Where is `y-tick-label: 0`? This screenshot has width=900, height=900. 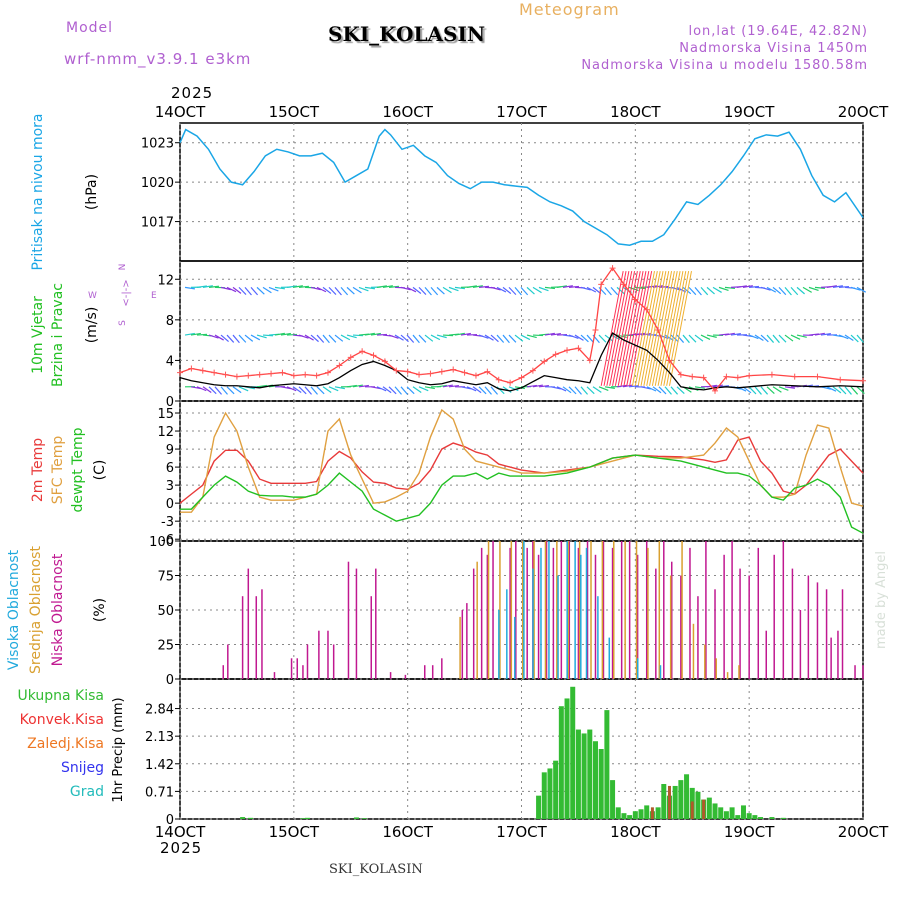 y-tick-label: 0 is located at coordinates (170, 820).